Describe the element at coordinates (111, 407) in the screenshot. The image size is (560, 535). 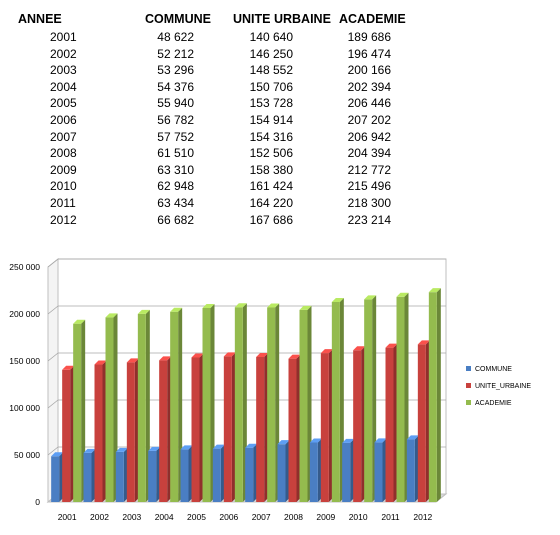
I see `bar-academie-2002` at that location.